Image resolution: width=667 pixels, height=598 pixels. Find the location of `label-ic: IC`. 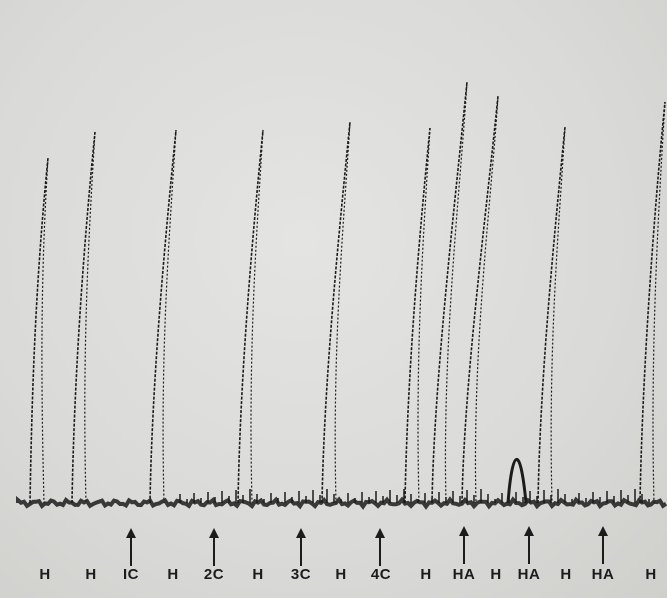

label-ic: IC is located at coordinates (131, 574).